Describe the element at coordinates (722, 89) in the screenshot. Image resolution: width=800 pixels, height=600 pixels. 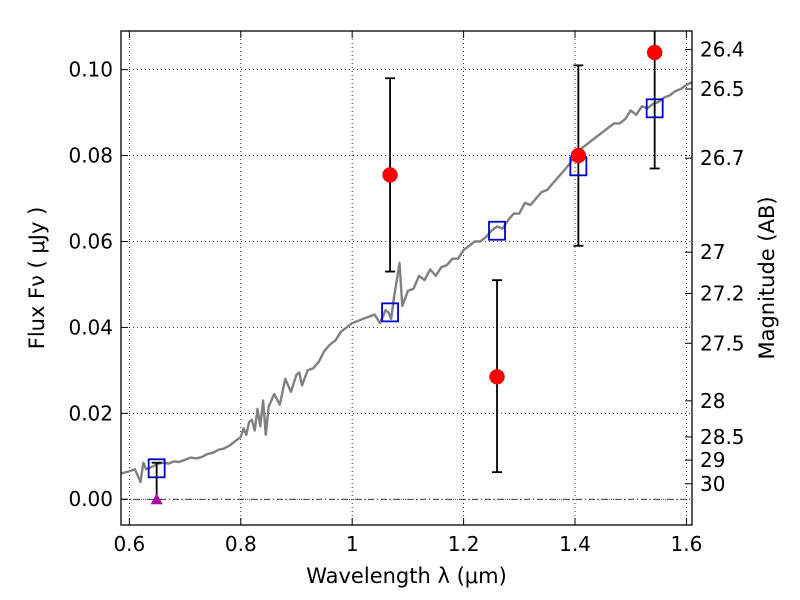
I see `magnitude-tick-label: 26.5` at that location.